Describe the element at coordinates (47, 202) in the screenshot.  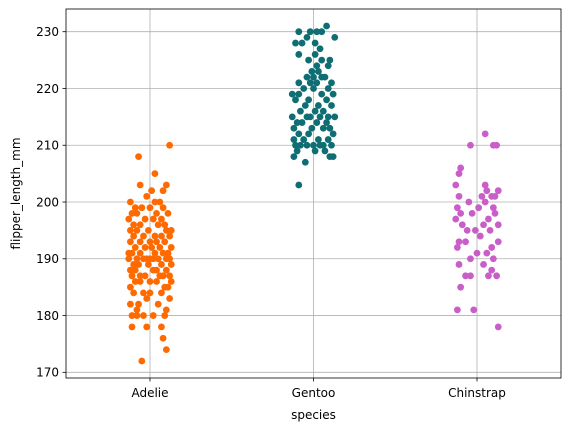
I see `y-tick-label: 200` at that location.